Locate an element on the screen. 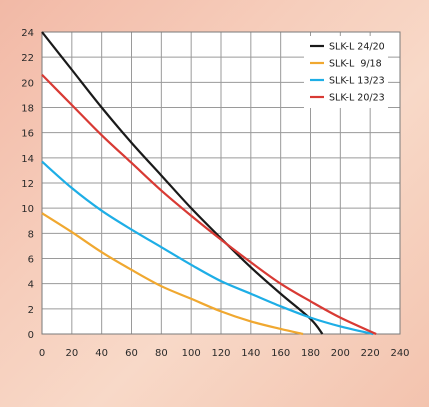  x-tick-label: 80 is located at coordinates (161, 353).